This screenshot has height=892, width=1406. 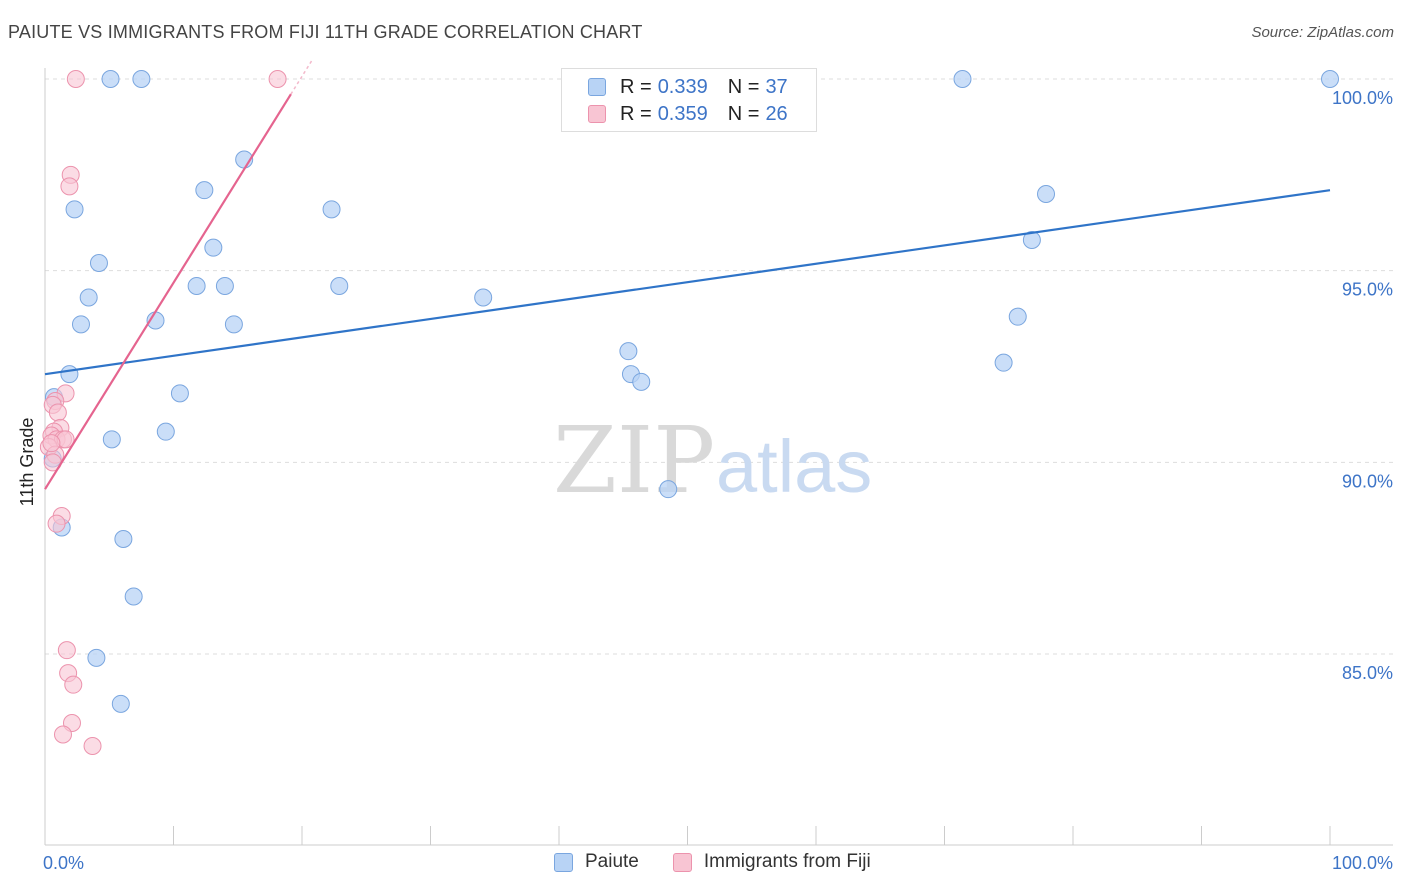 I want to click on watermark-zip: ZIP, so click(x=634, y=460).